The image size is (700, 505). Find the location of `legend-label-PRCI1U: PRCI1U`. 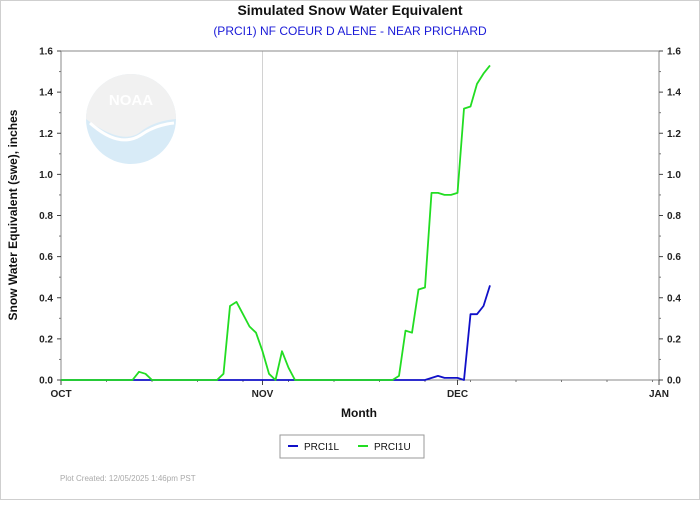

legend-label-PRCI1U: PRCI1U is located at coordinates (392, 447).